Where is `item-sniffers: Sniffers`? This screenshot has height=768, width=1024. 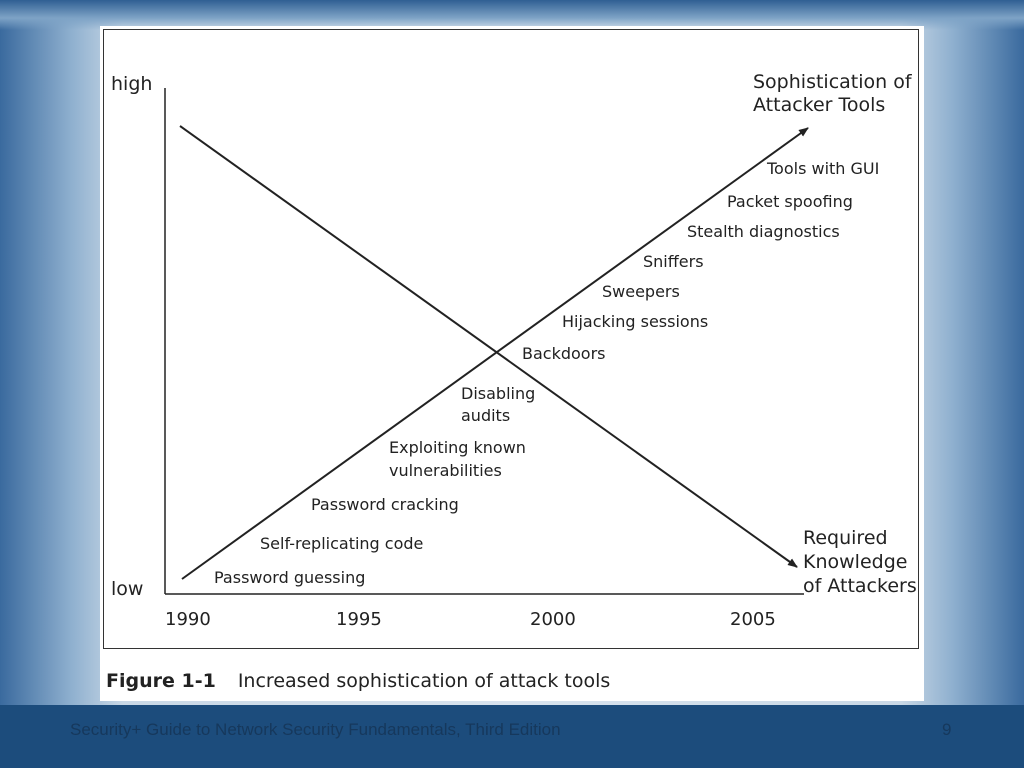
item-sniffers: Sniffers is located at coordinates (673, 261).